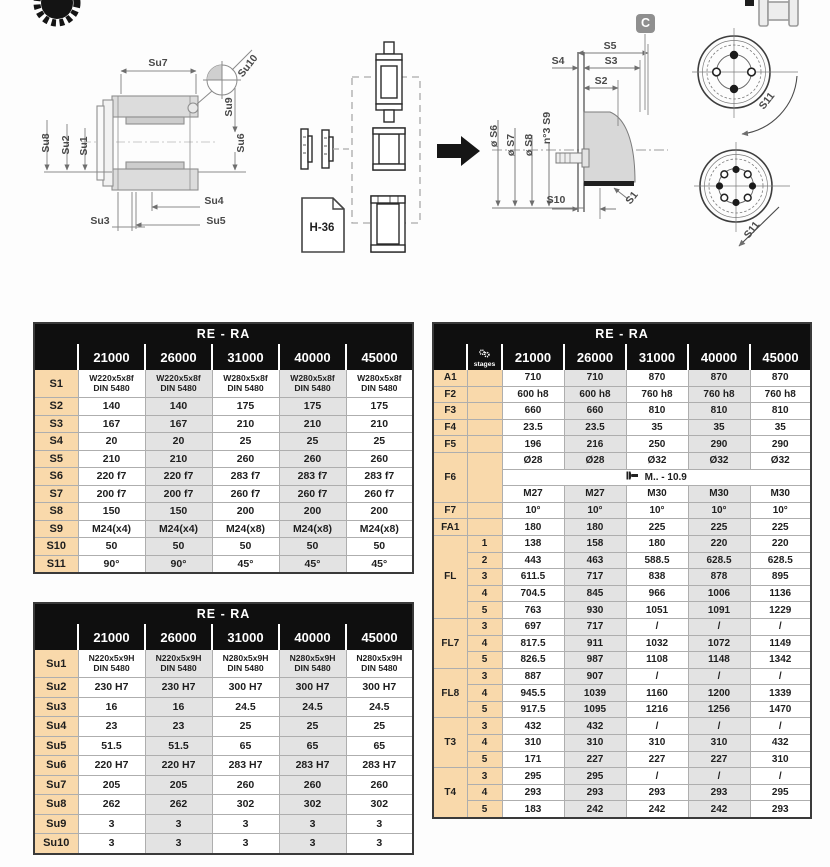 The image size is (830, 867). What do you see at coordinates (595, 394) in the screenshot?
I see `table-cell: 600 h8` at bounding box center [595, 394].